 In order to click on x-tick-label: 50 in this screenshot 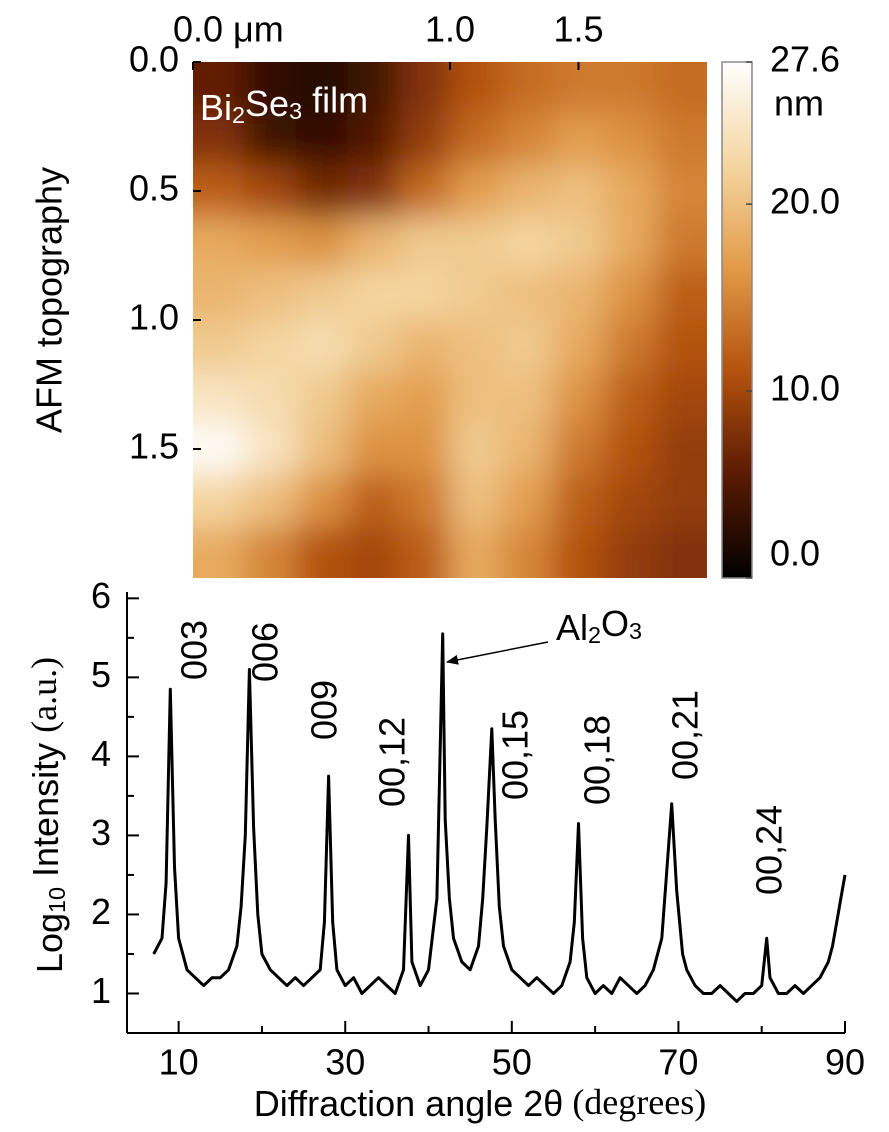, I will do `click(512, 1062)`.